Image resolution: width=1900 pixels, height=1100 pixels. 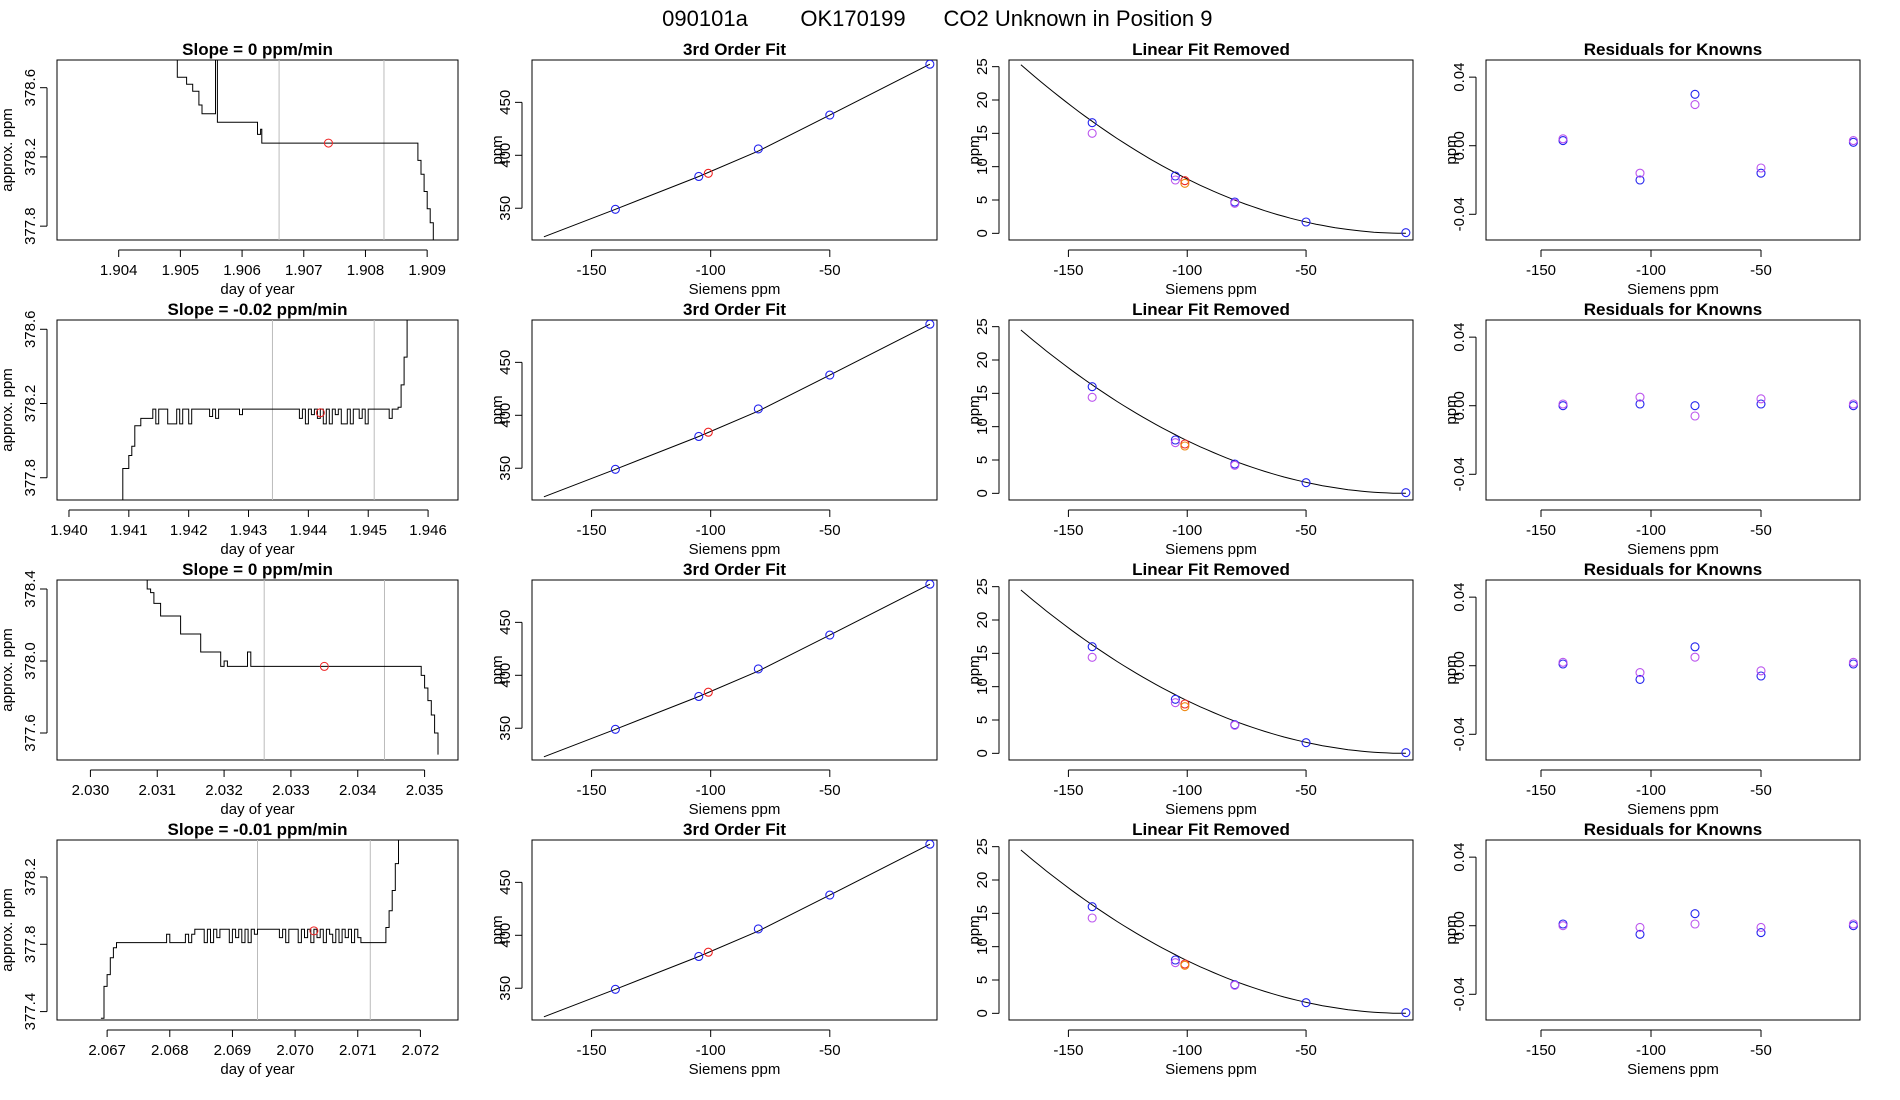 What do you see at coordinates (258, 309) in the screenshot?
I see `panel-title: Slope = -0.02 ppm/min` at bounding box center [258, 309].